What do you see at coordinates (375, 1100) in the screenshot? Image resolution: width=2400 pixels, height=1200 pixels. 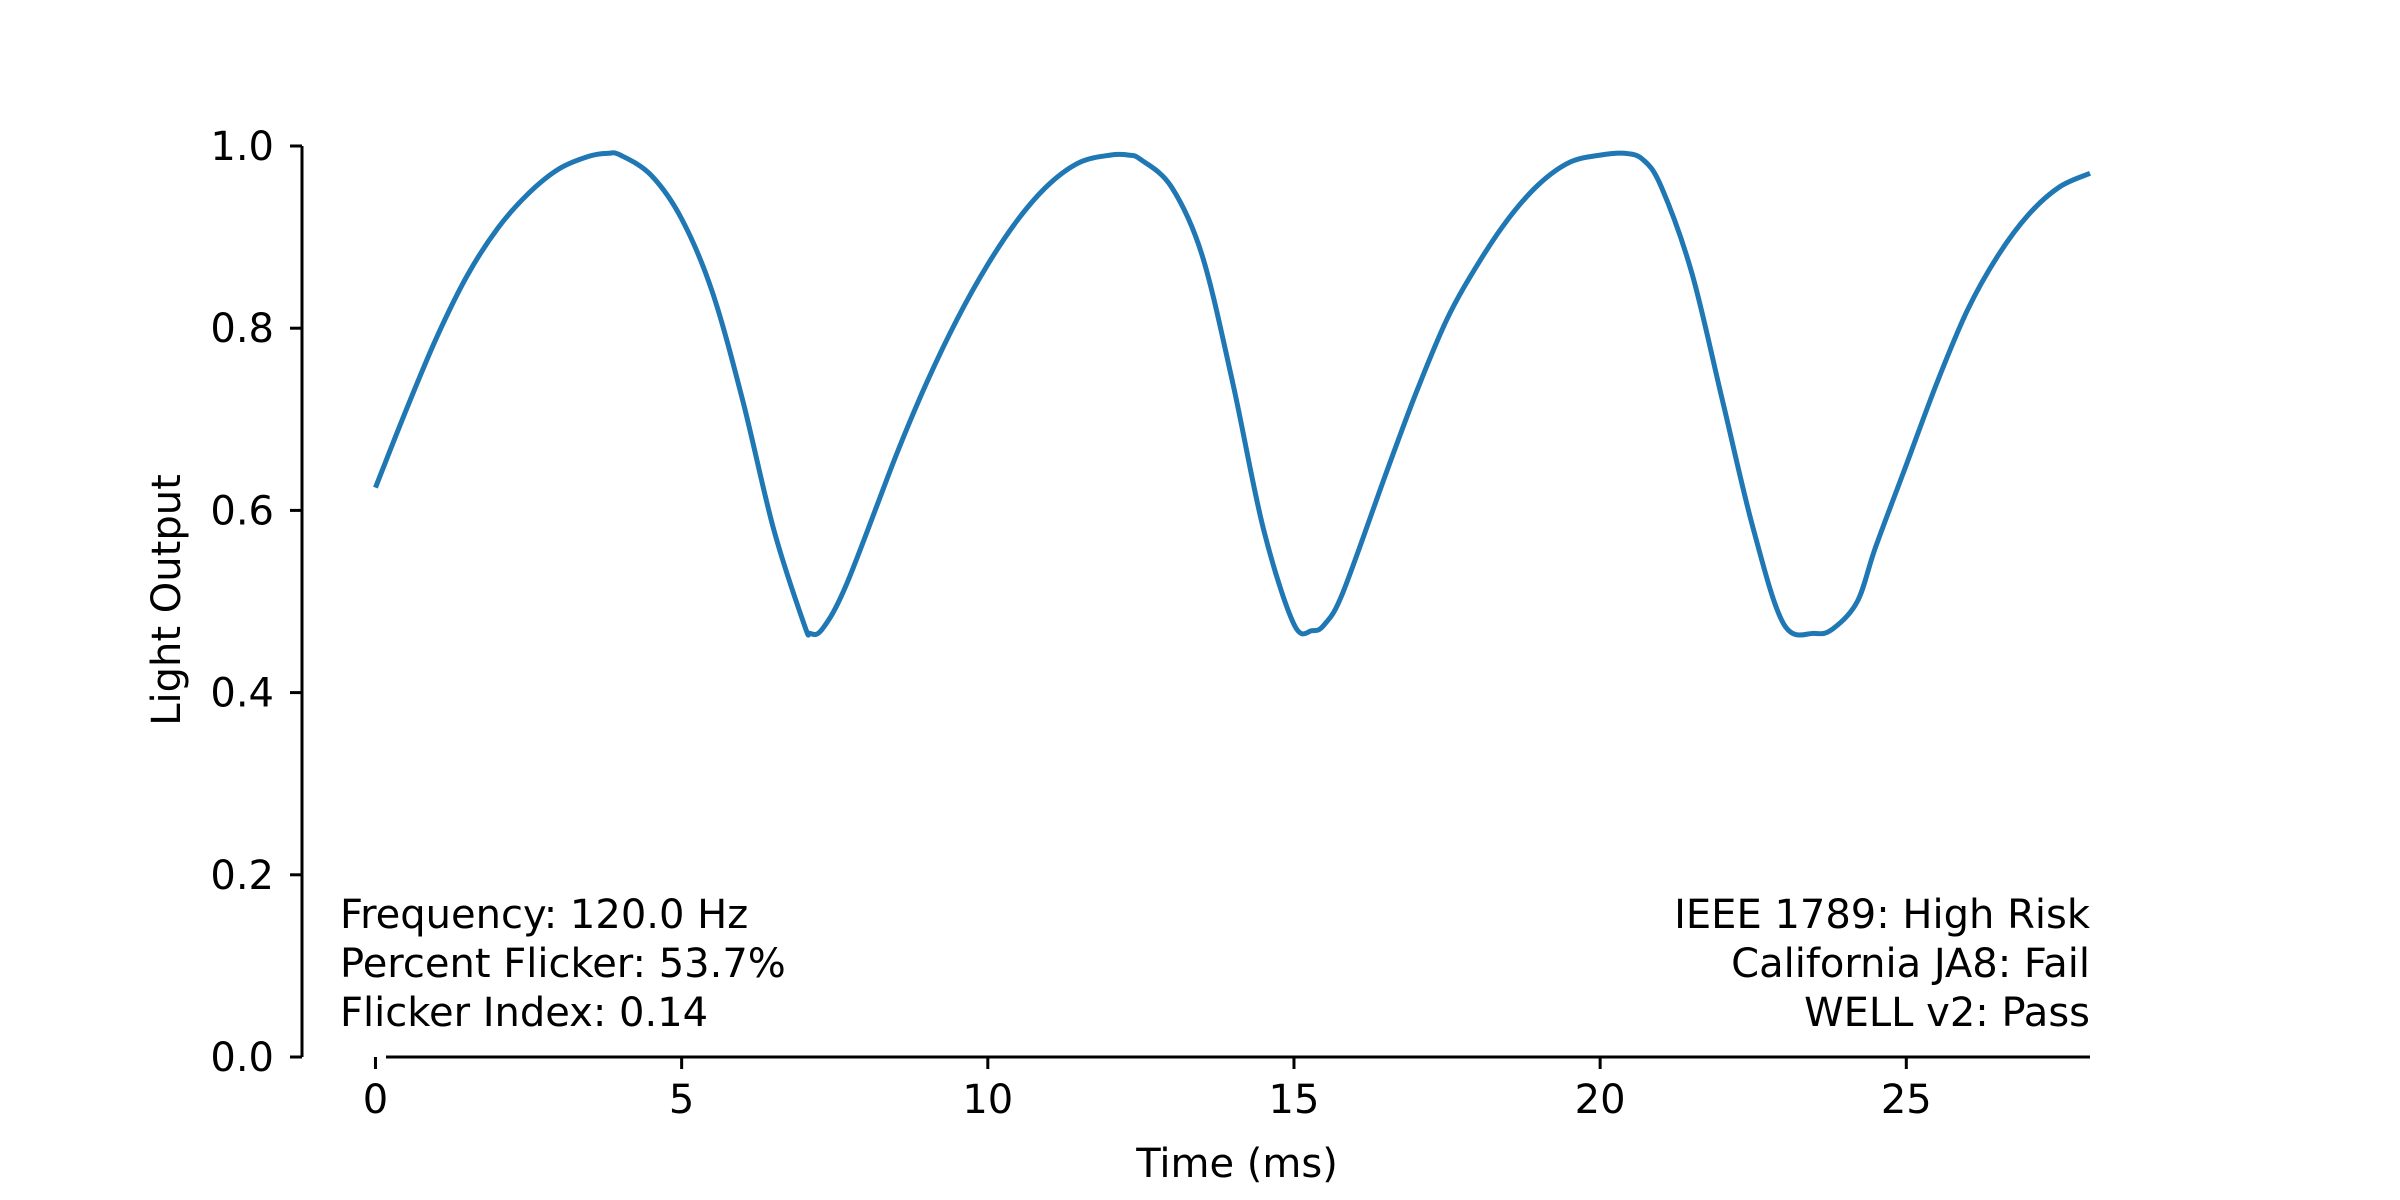 I see `x-tick-label: 0` at bounding box center [375, 1100].